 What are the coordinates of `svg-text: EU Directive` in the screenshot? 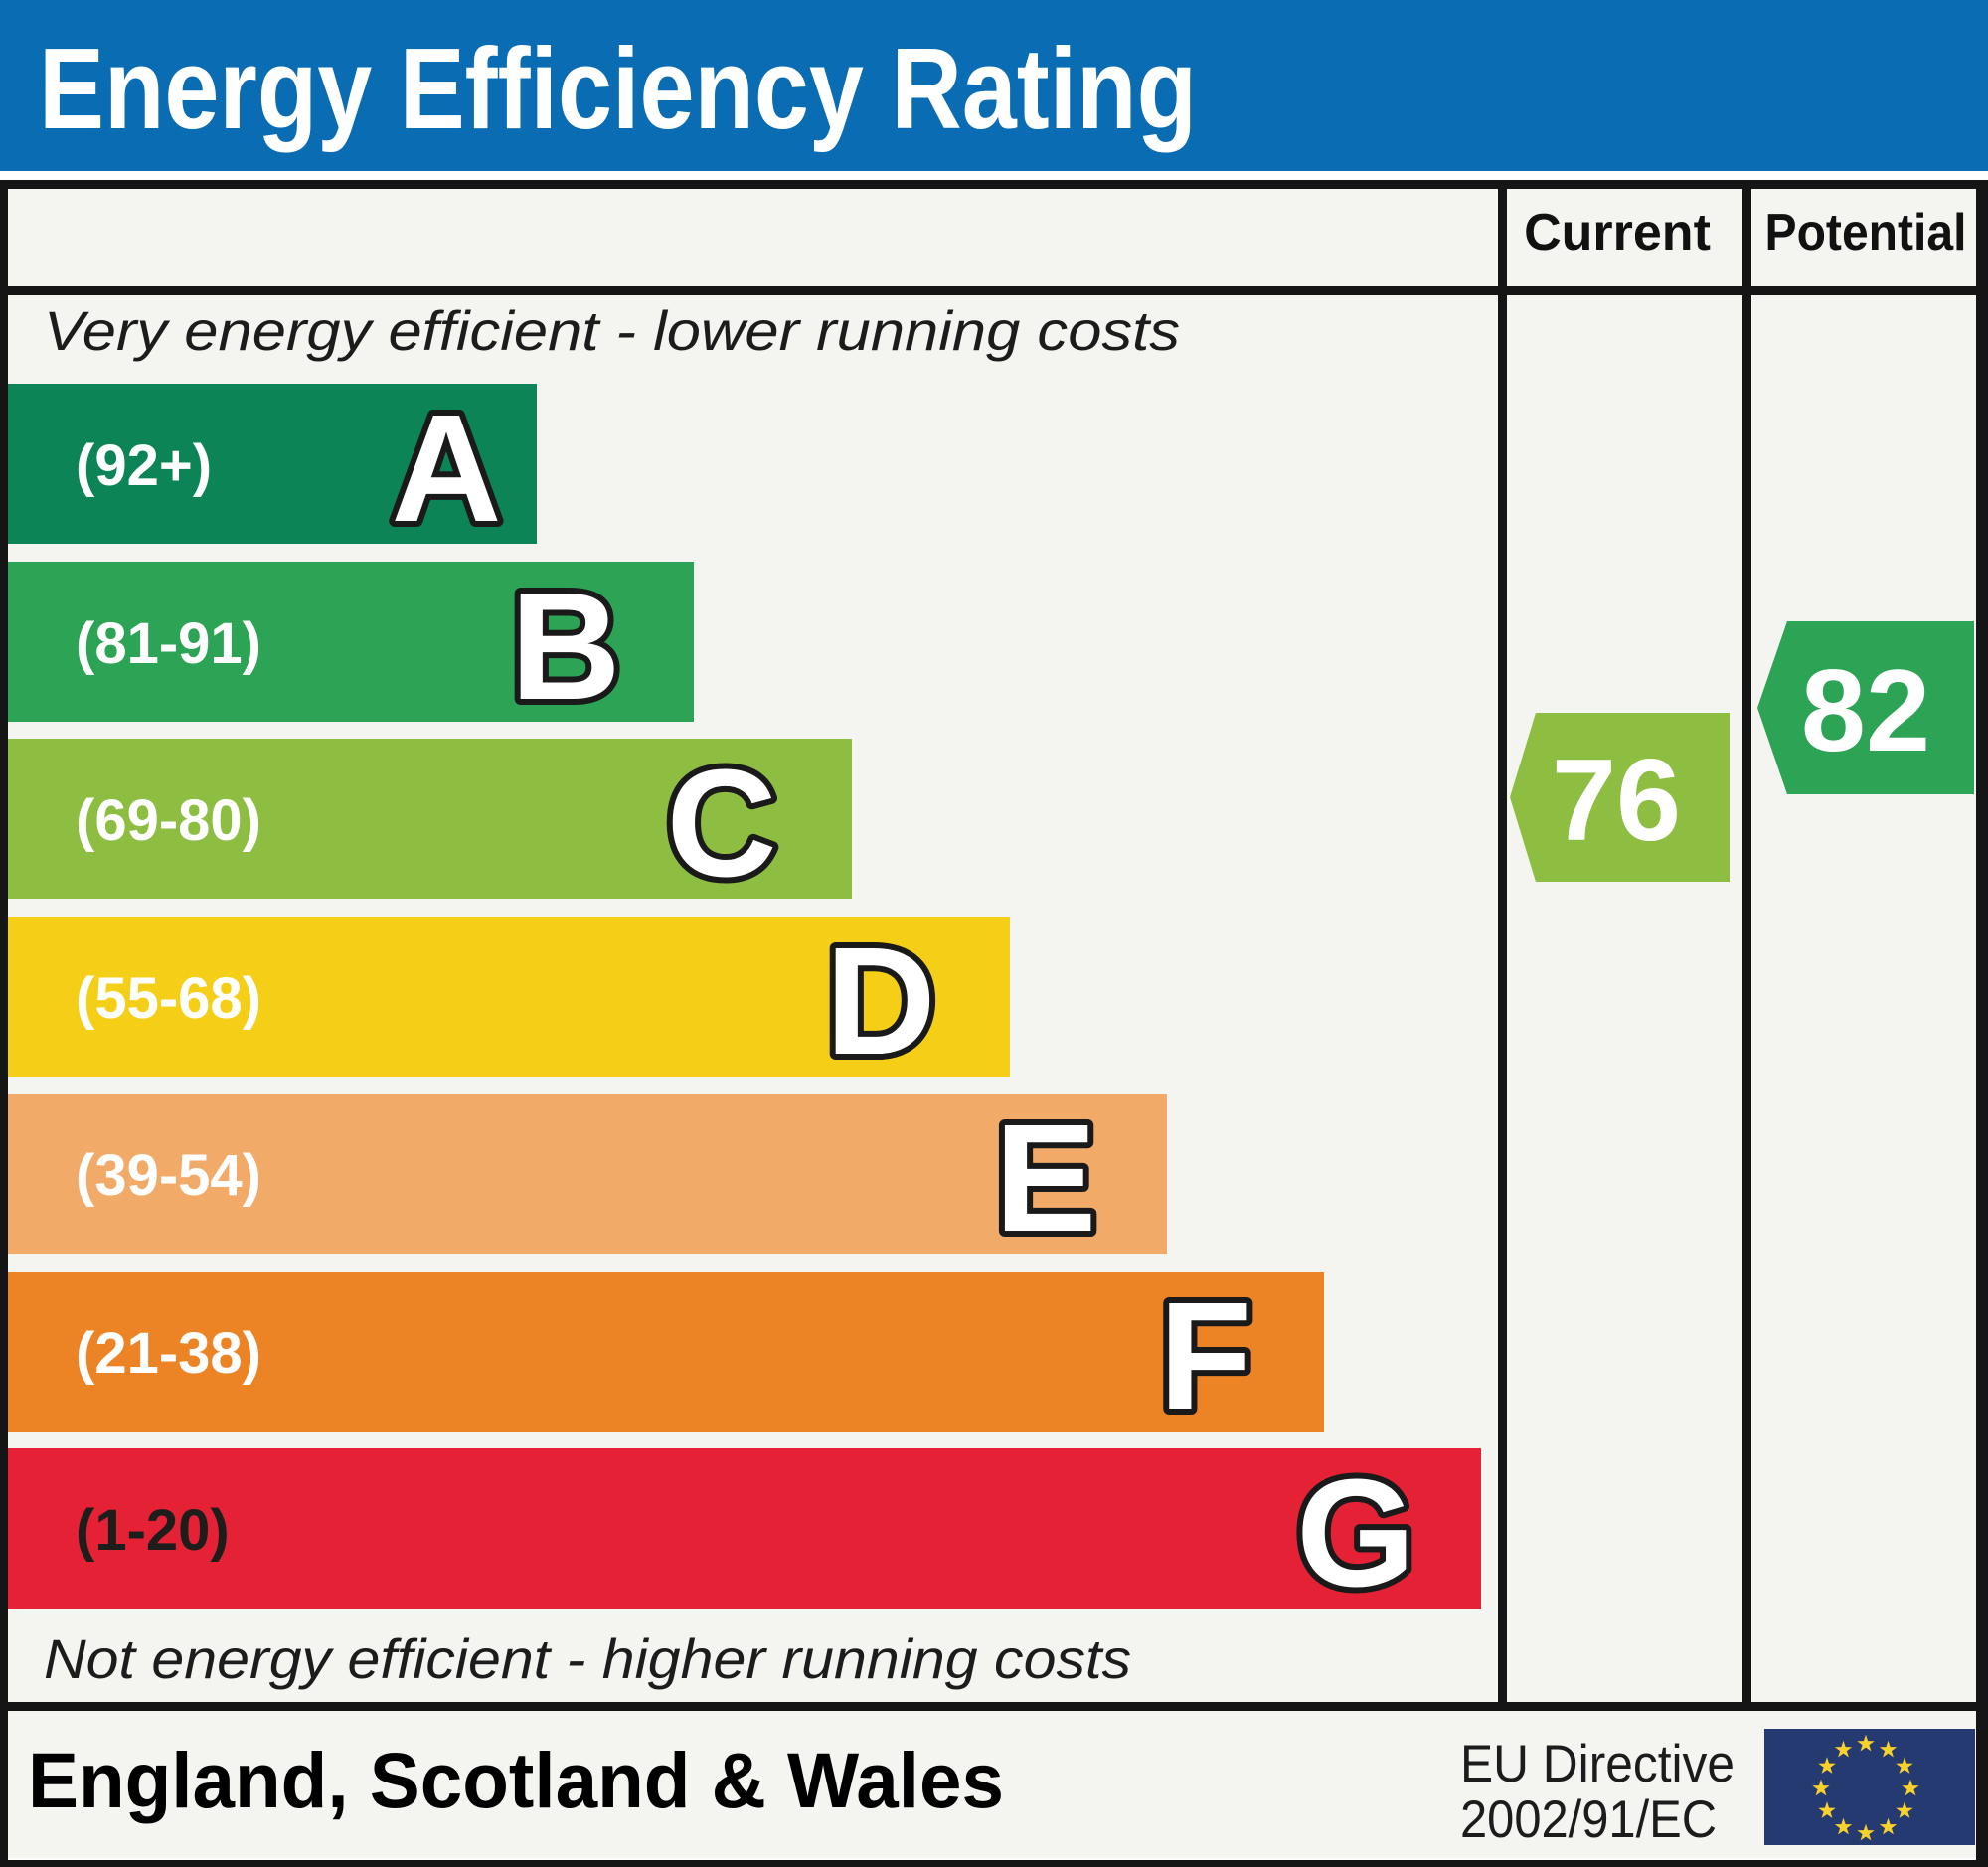 It's located at (1597, 1764).